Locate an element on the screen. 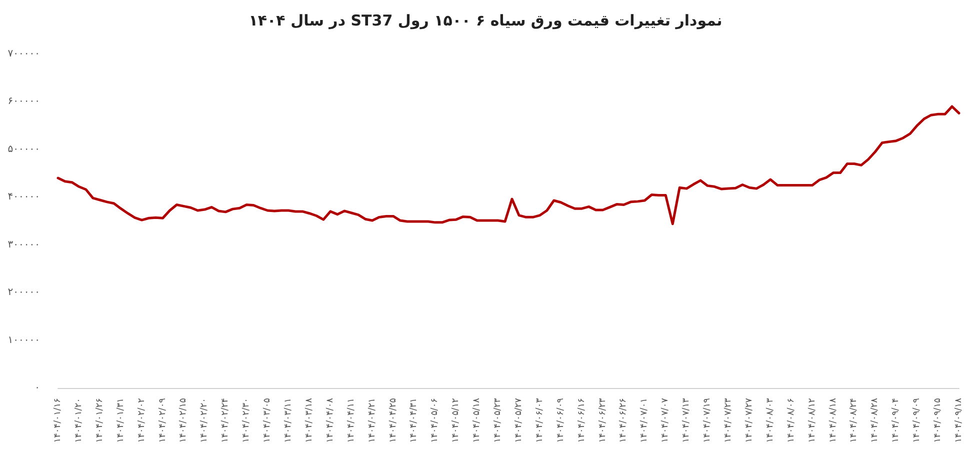 The width and height of the screenshot is (971, 470). x-tick-label: ۱۴۰۴/۰۷/۰۷ is located at coordinates (665, 420).